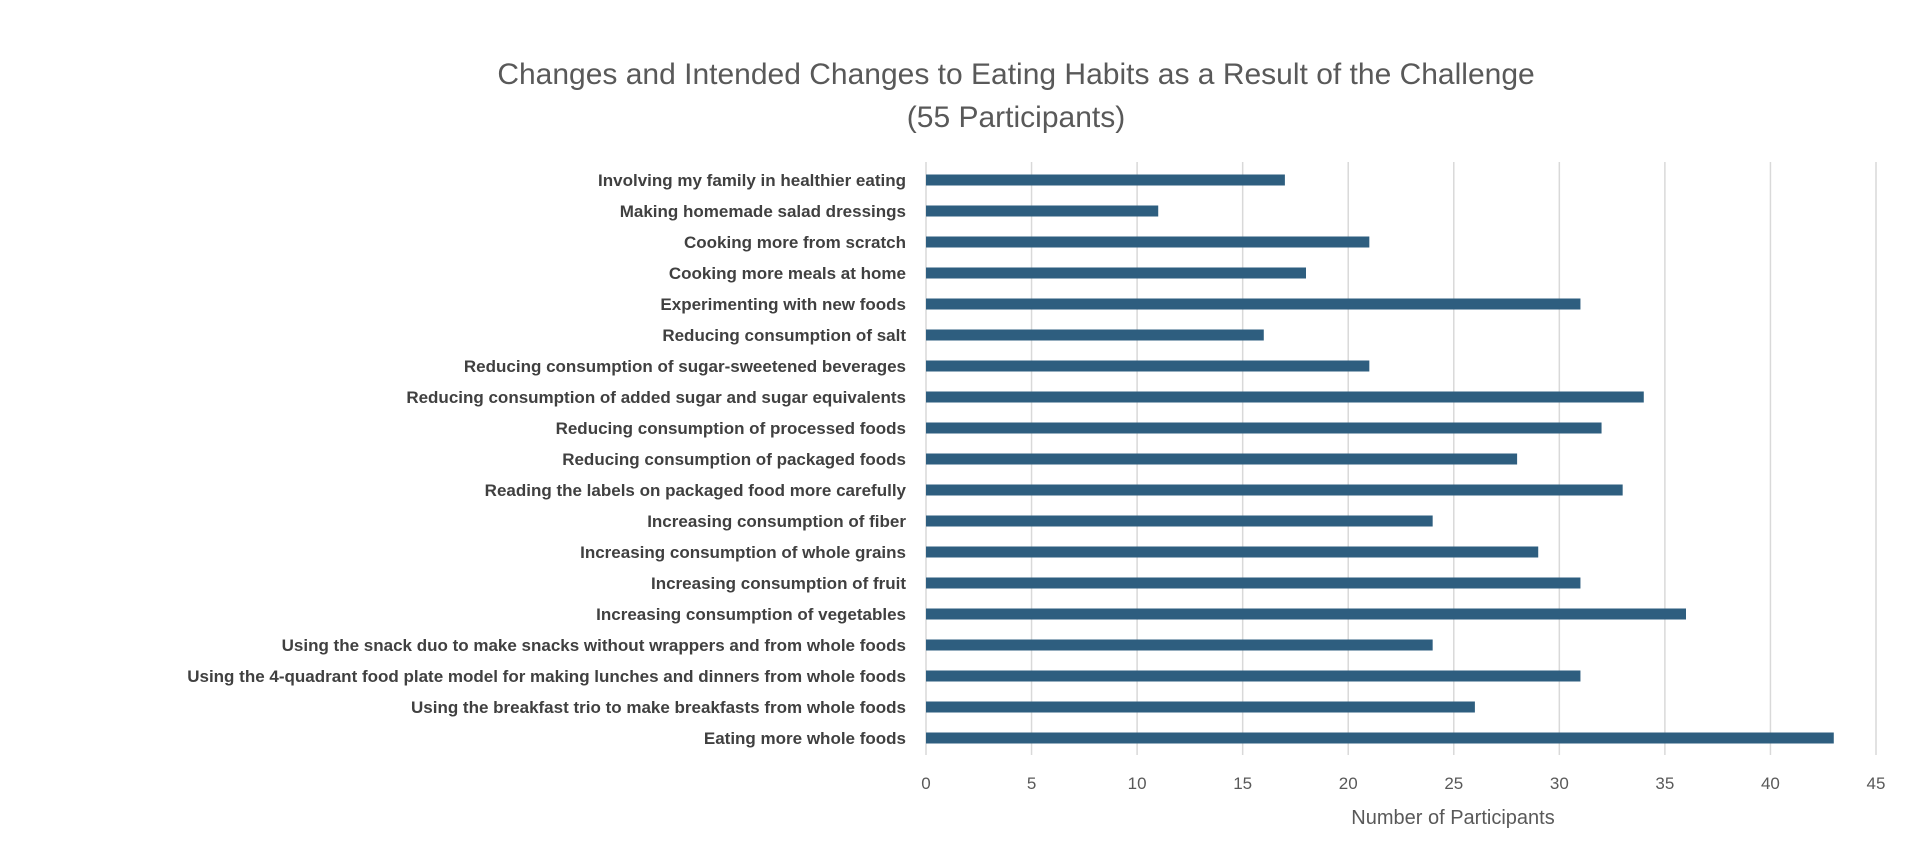 The image size is (1920, 856). I want to click on x-tick-label: 40, so click(1770, 783).